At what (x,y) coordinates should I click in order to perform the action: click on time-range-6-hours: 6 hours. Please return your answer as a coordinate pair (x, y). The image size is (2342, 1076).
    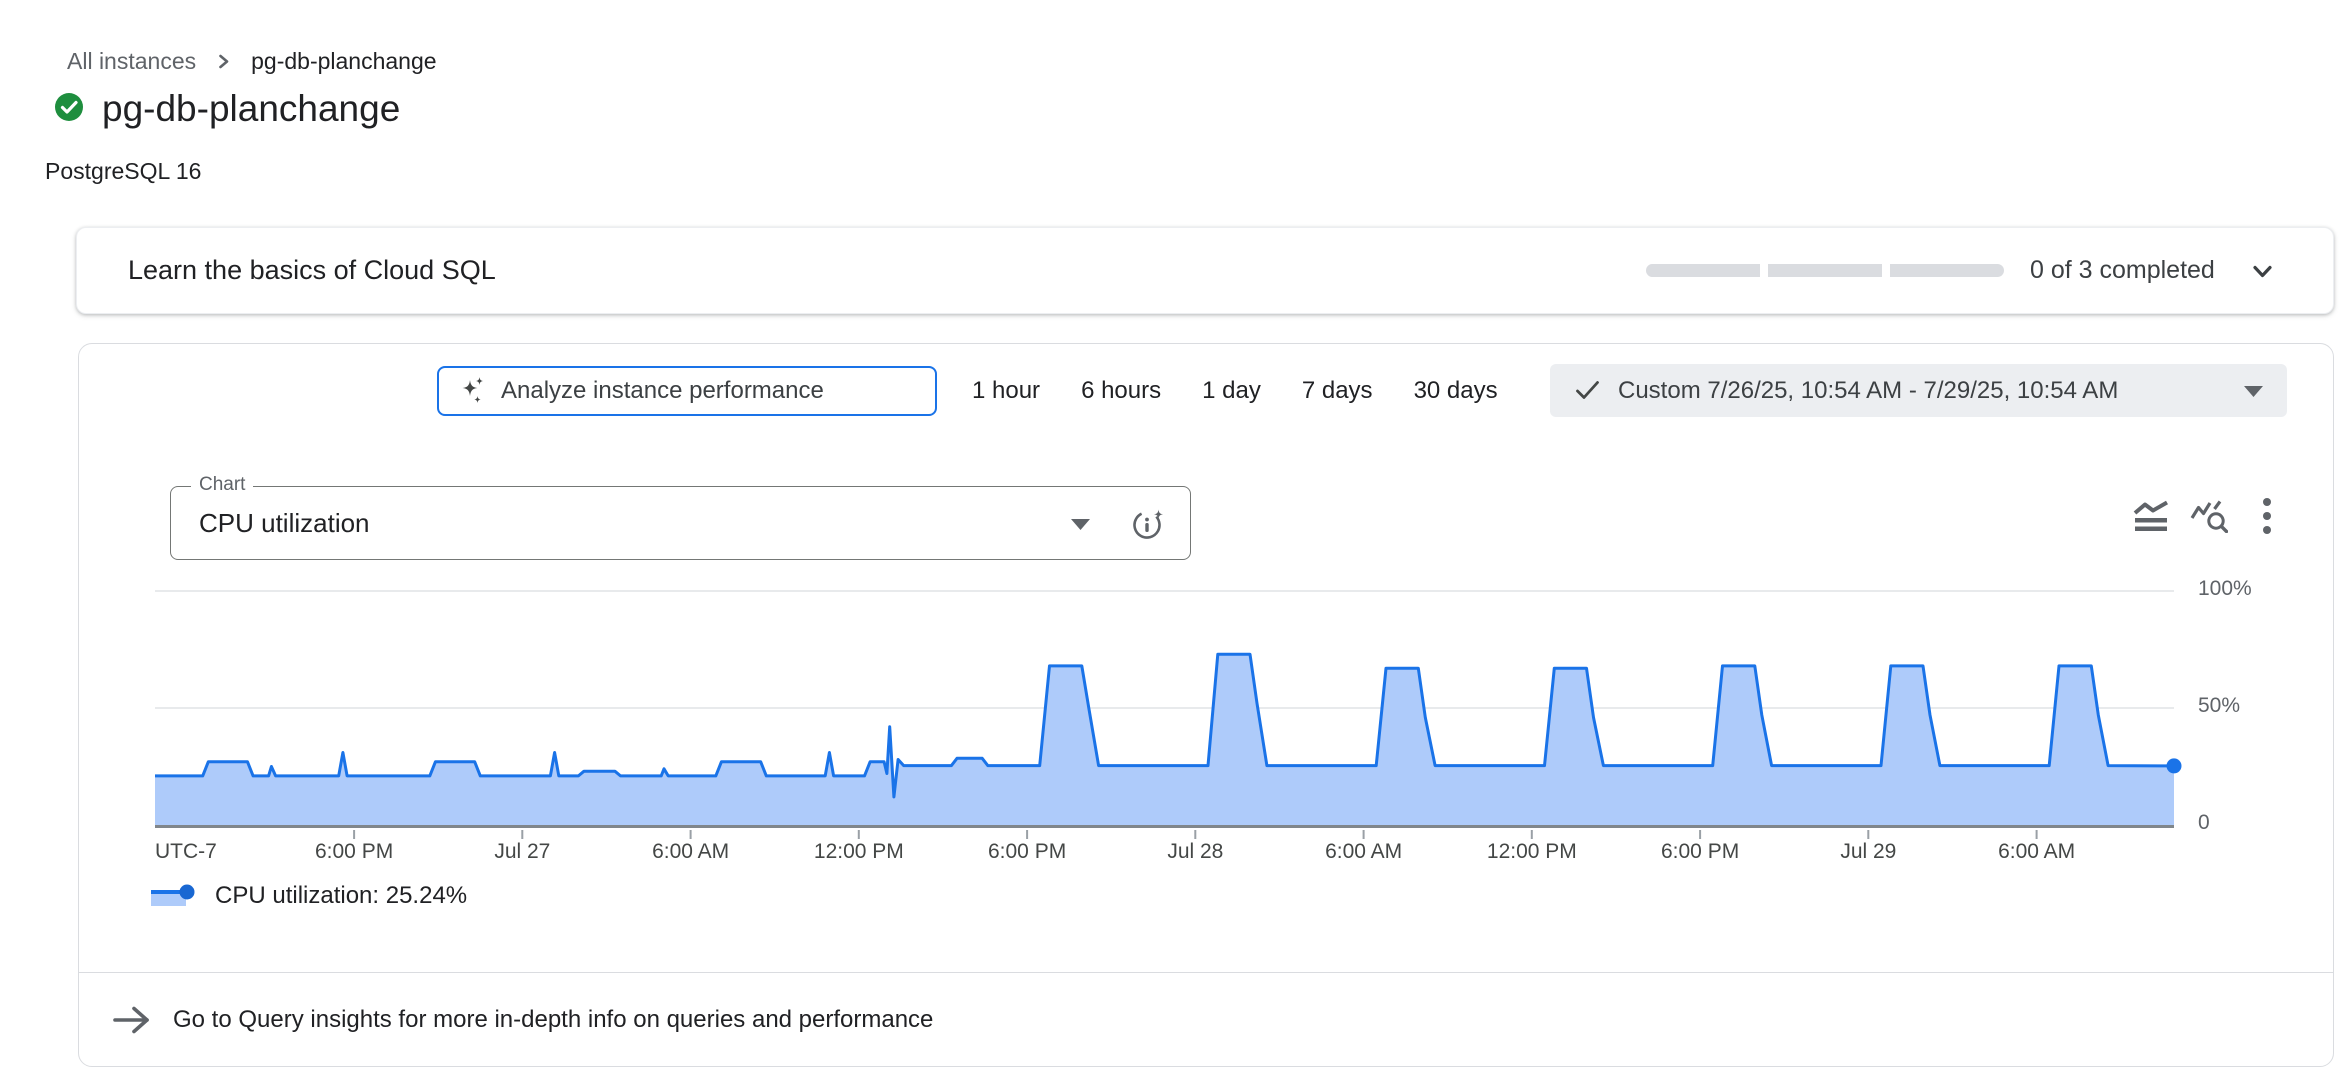
    Looking at the image, I should click on (1121, 390).